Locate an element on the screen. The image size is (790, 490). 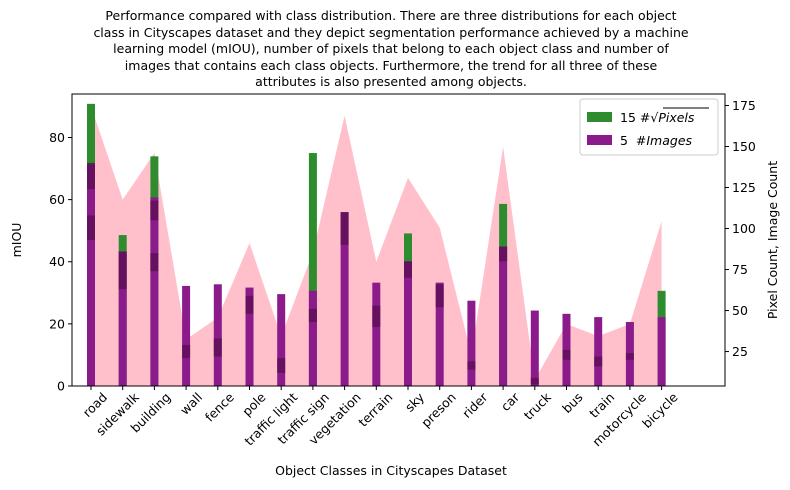
legend-frame is located at coordinates (649, 127).